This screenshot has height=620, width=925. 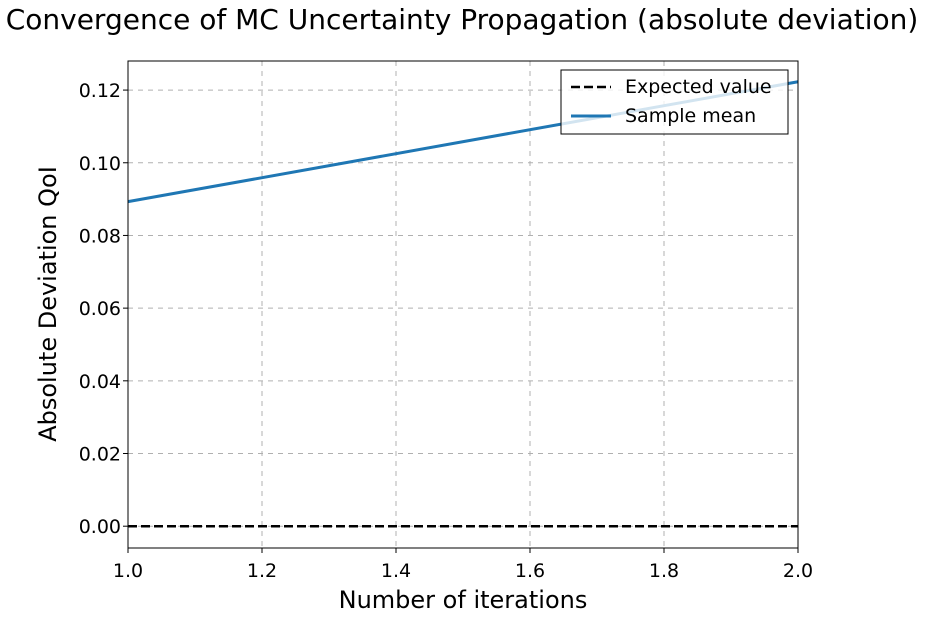 I want to click on legend-box, so click(x=674, y=102).